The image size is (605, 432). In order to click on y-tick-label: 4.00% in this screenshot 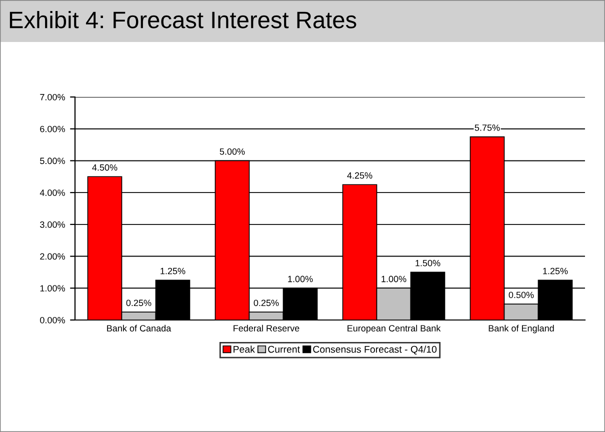, I will do `click(52, 193)`.